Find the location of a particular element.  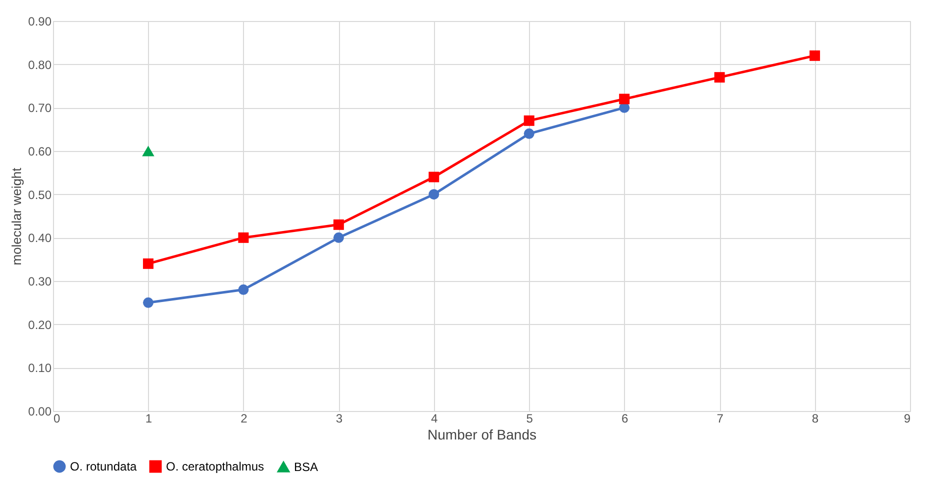

y-tick-label: 0.00 is located at coordinates (40, 411).